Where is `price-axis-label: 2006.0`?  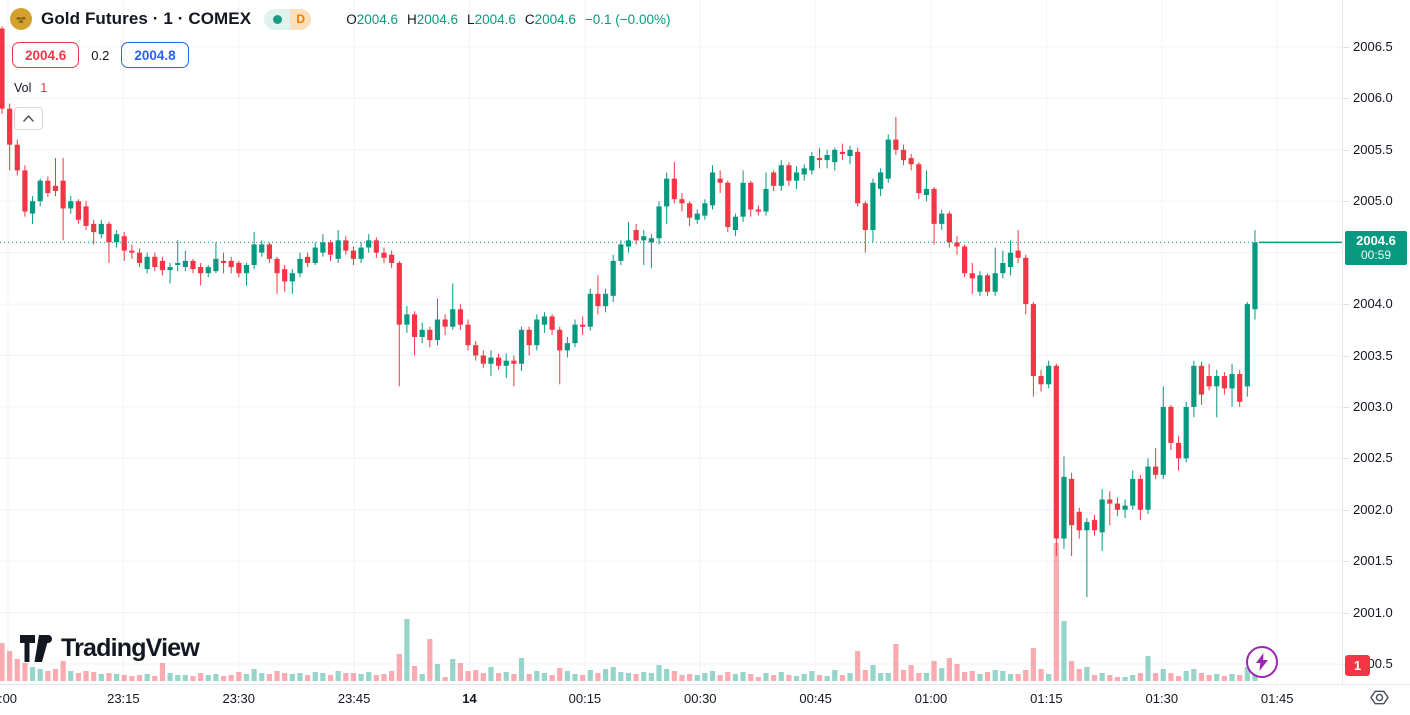 price-axis-label: 2006.0 is located at coordinates (1368, 98).